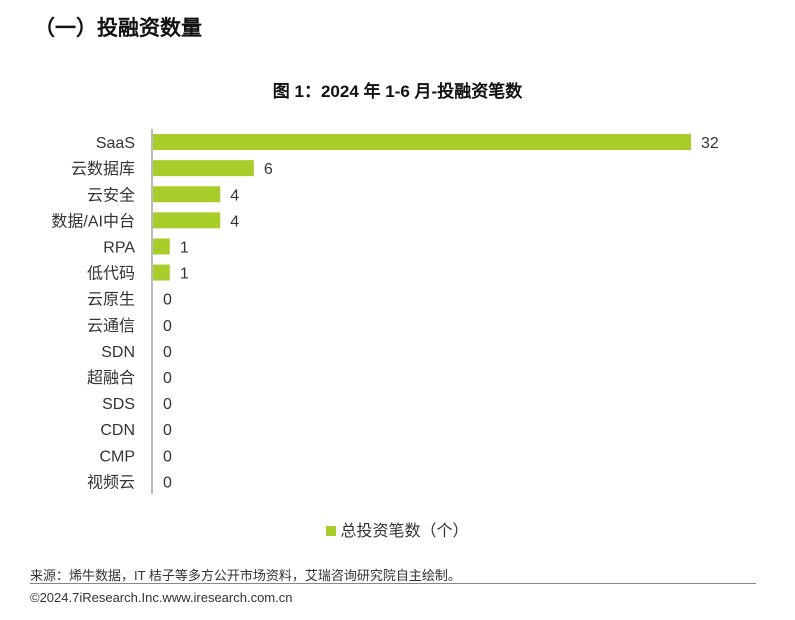 The height and width of the screenshot is (620, 795). What do you see at coordinates (111, 378) in the screenshot?
I see `category-label: 超融合` at bounding box center [111, 378].